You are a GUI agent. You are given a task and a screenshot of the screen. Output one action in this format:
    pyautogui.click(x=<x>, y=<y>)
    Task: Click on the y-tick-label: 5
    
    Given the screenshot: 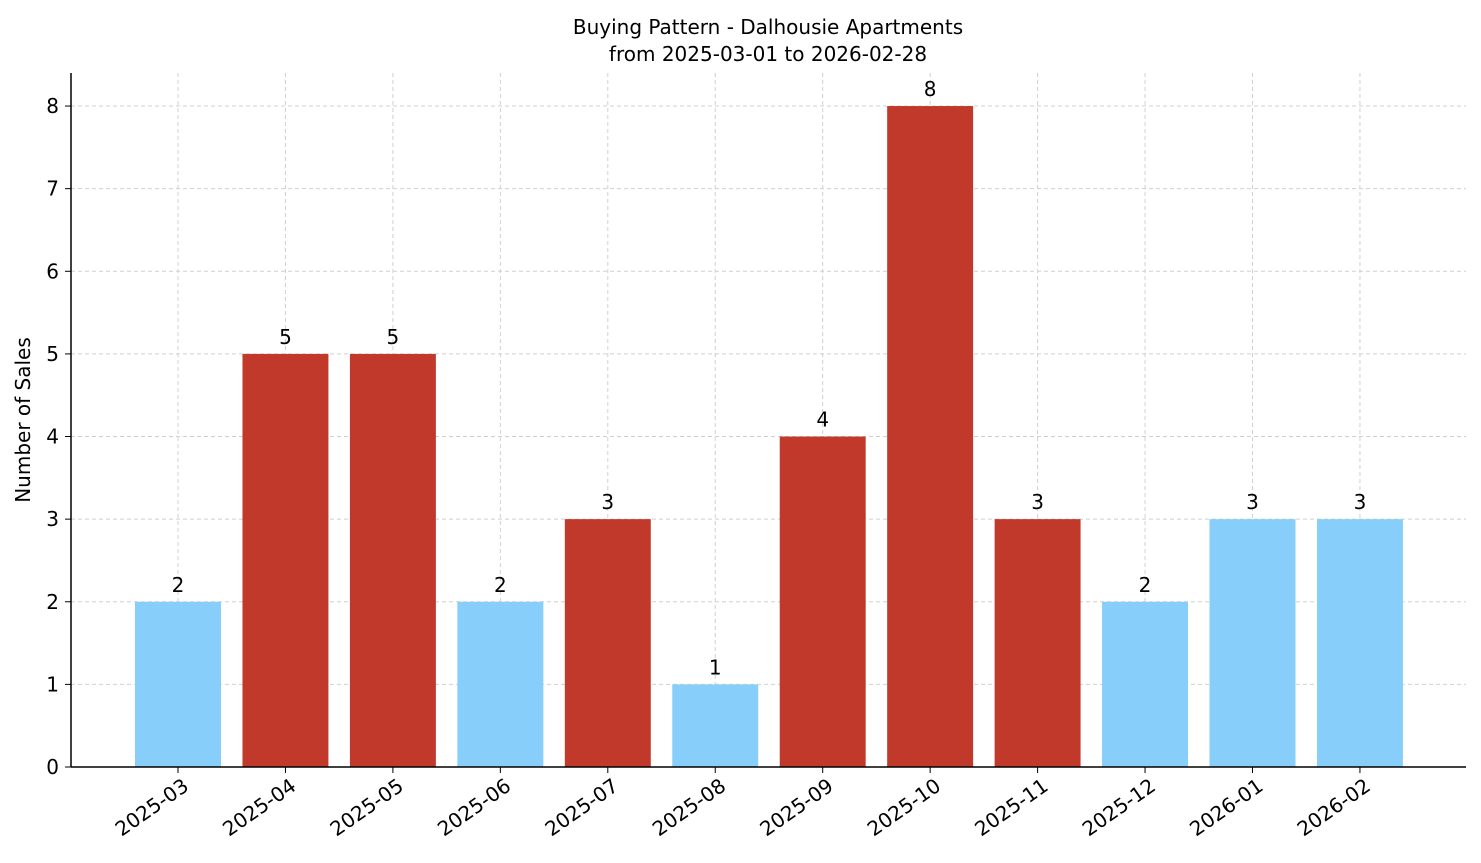 What is the action you would take?
    pyautogui.click(x=52, y=354)
    